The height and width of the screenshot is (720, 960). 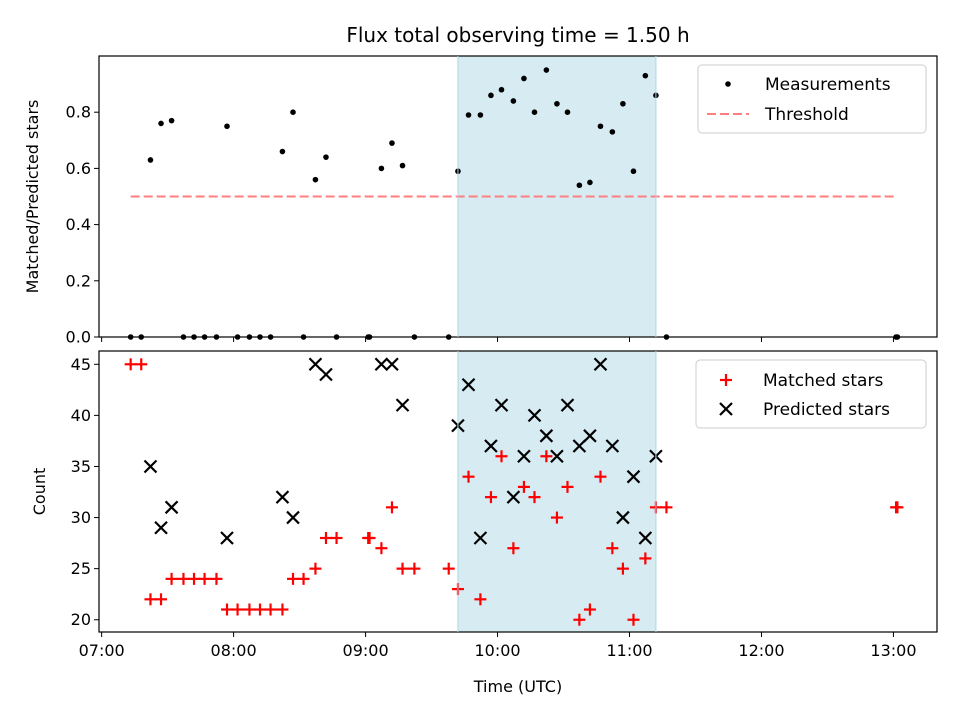 I want to click on x-tick-label: 10:00, so click(x=497, y=650).